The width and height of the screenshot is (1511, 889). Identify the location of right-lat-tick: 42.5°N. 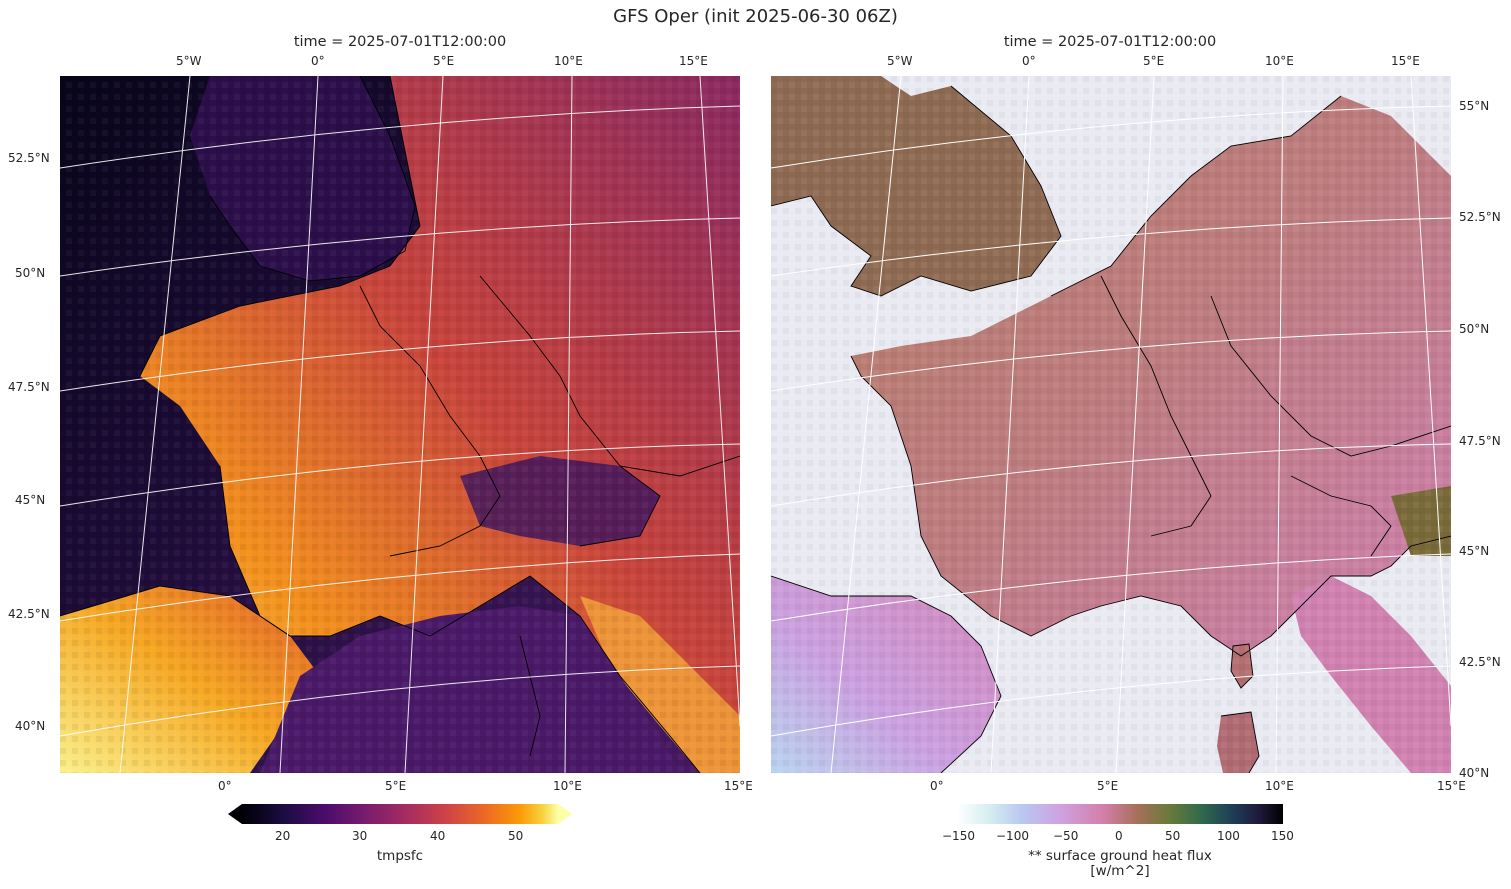
(1480, 662).